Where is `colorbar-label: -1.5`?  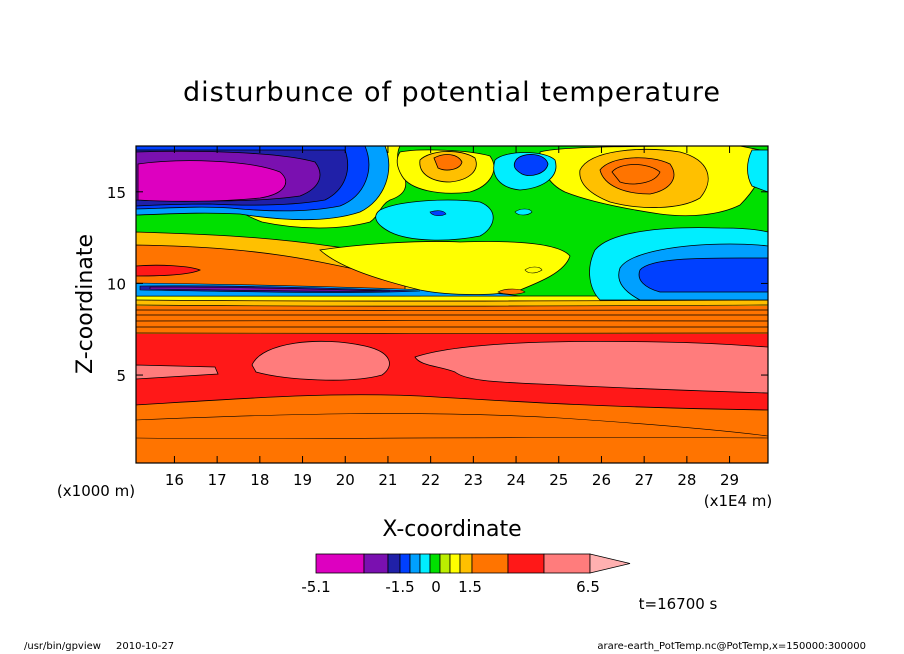 colorbar-label: -1.5 is located at coordinates (399, 587).